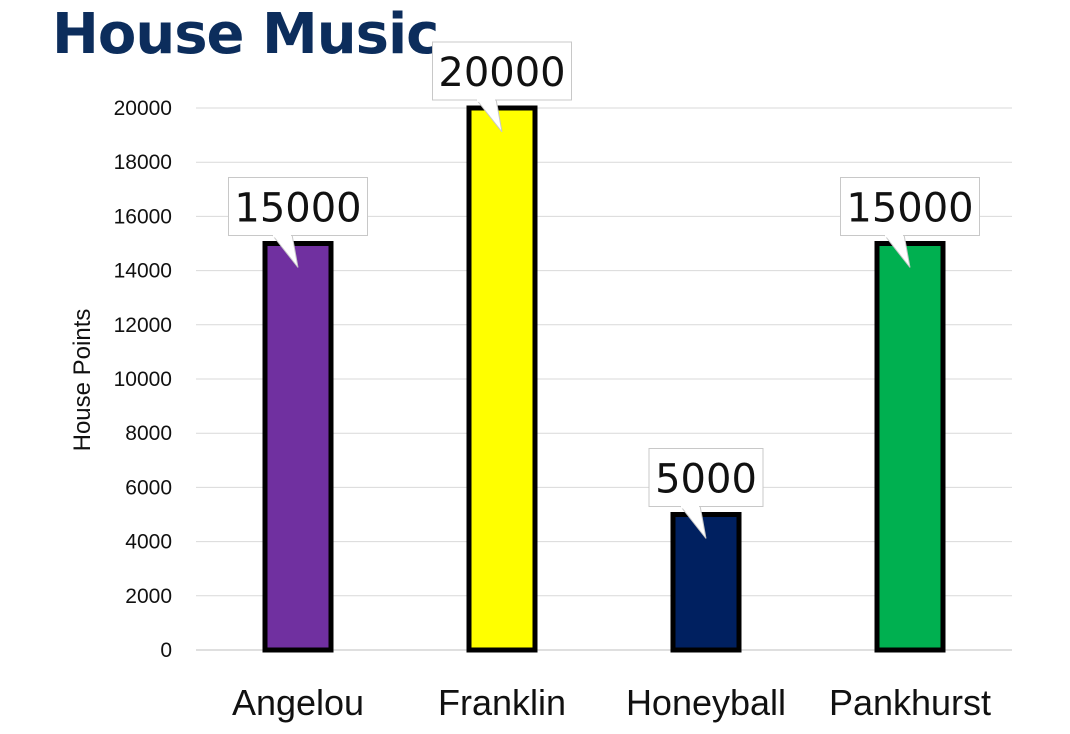  I want to click on x-axis-categories: Angelou Franklin Honeyball Pankhurst, so click(611, 702).